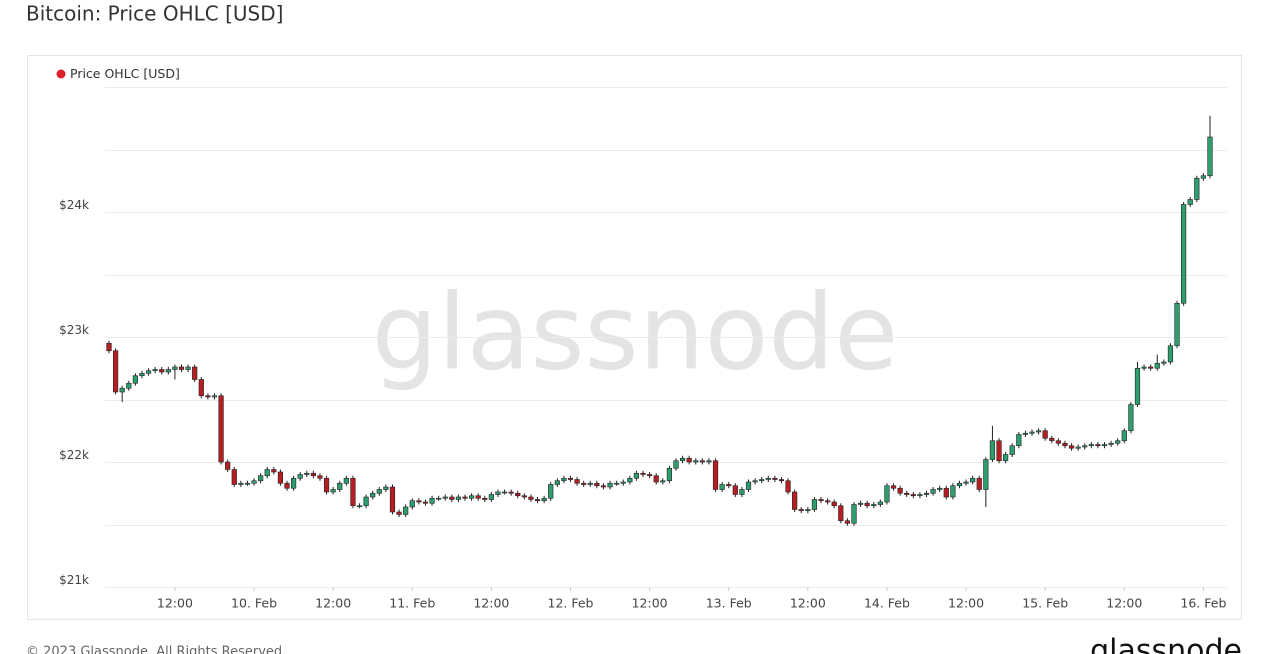 This screenshot has width=1269, height=654. Describe the element at coordinates (156, 649) in the screenshot. I see `footer: © 2023 Glassnode. All Rights Reserved.` at that location.